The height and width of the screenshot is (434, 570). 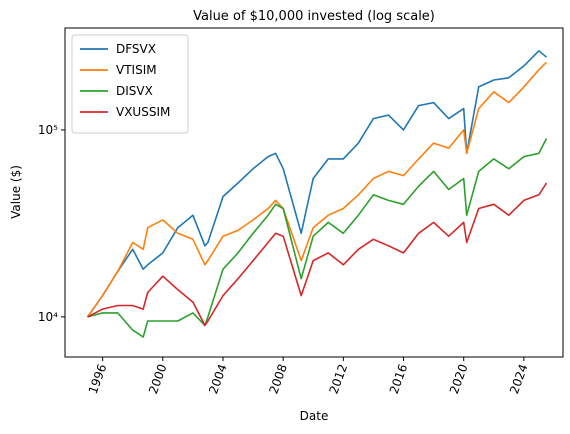 I want to click on legend-label: DFSVX, so click(x=136, y=49).